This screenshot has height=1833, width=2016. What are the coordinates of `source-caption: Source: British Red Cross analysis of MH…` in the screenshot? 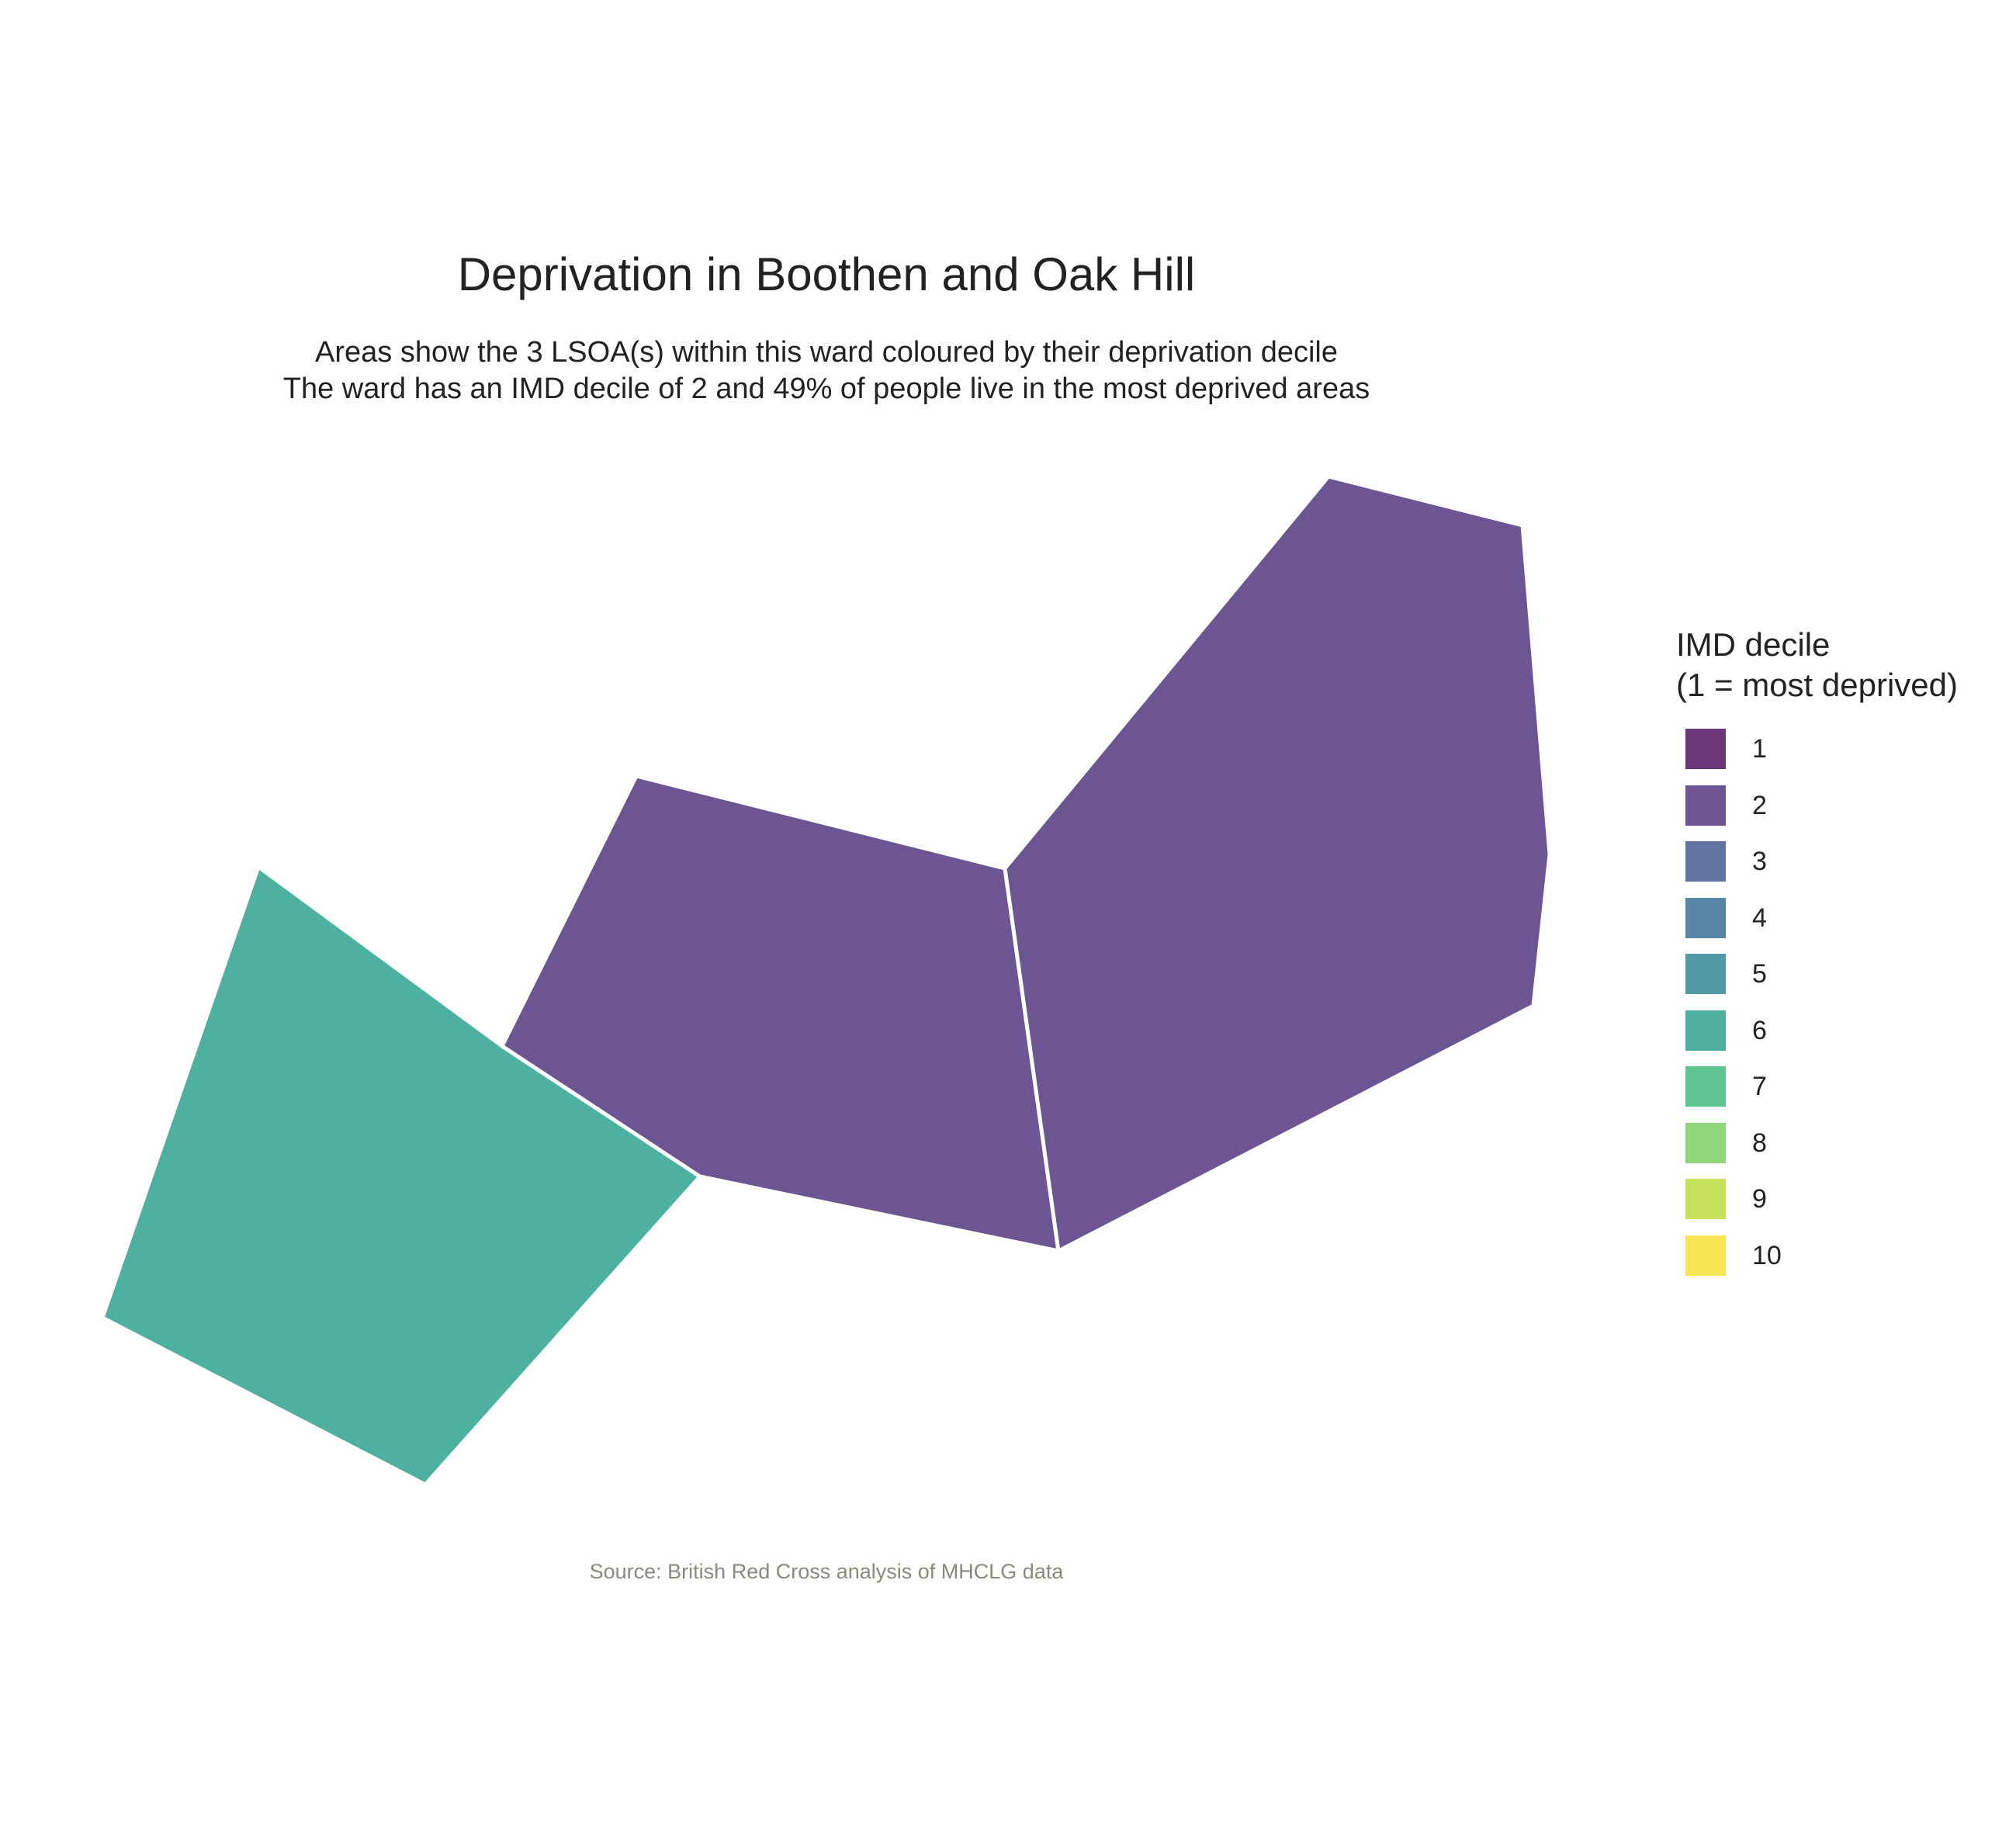 It's located at (827, 1572).